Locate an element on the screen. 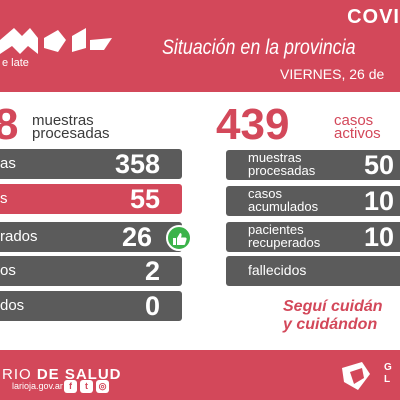  left-row-samples: as 358 is located at coordinates (91, 164).